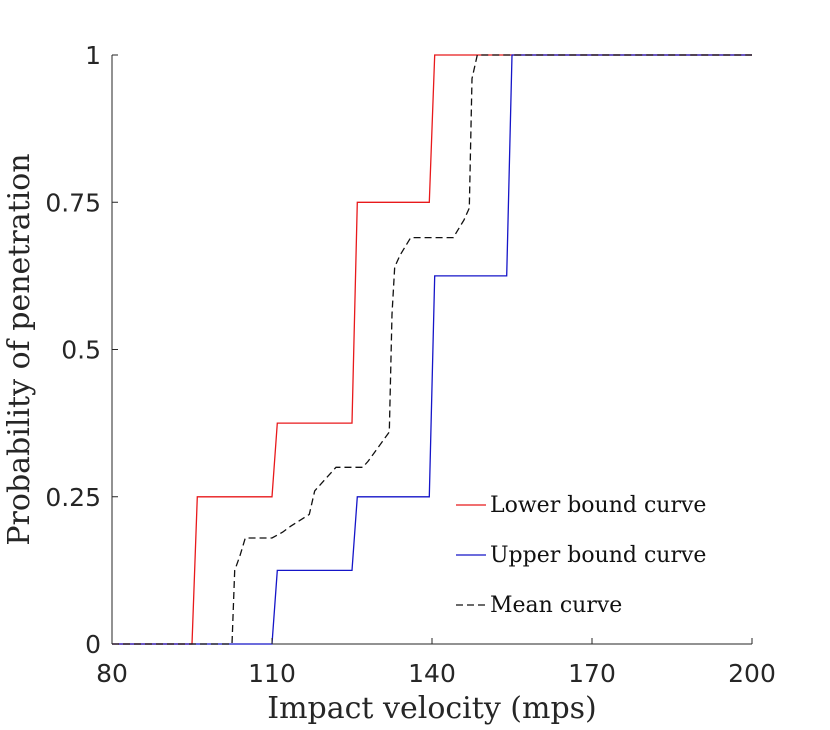 The image size is (830, 730). I want to click on x-axis-title: Impact velocity (mps), so click(432, 708).